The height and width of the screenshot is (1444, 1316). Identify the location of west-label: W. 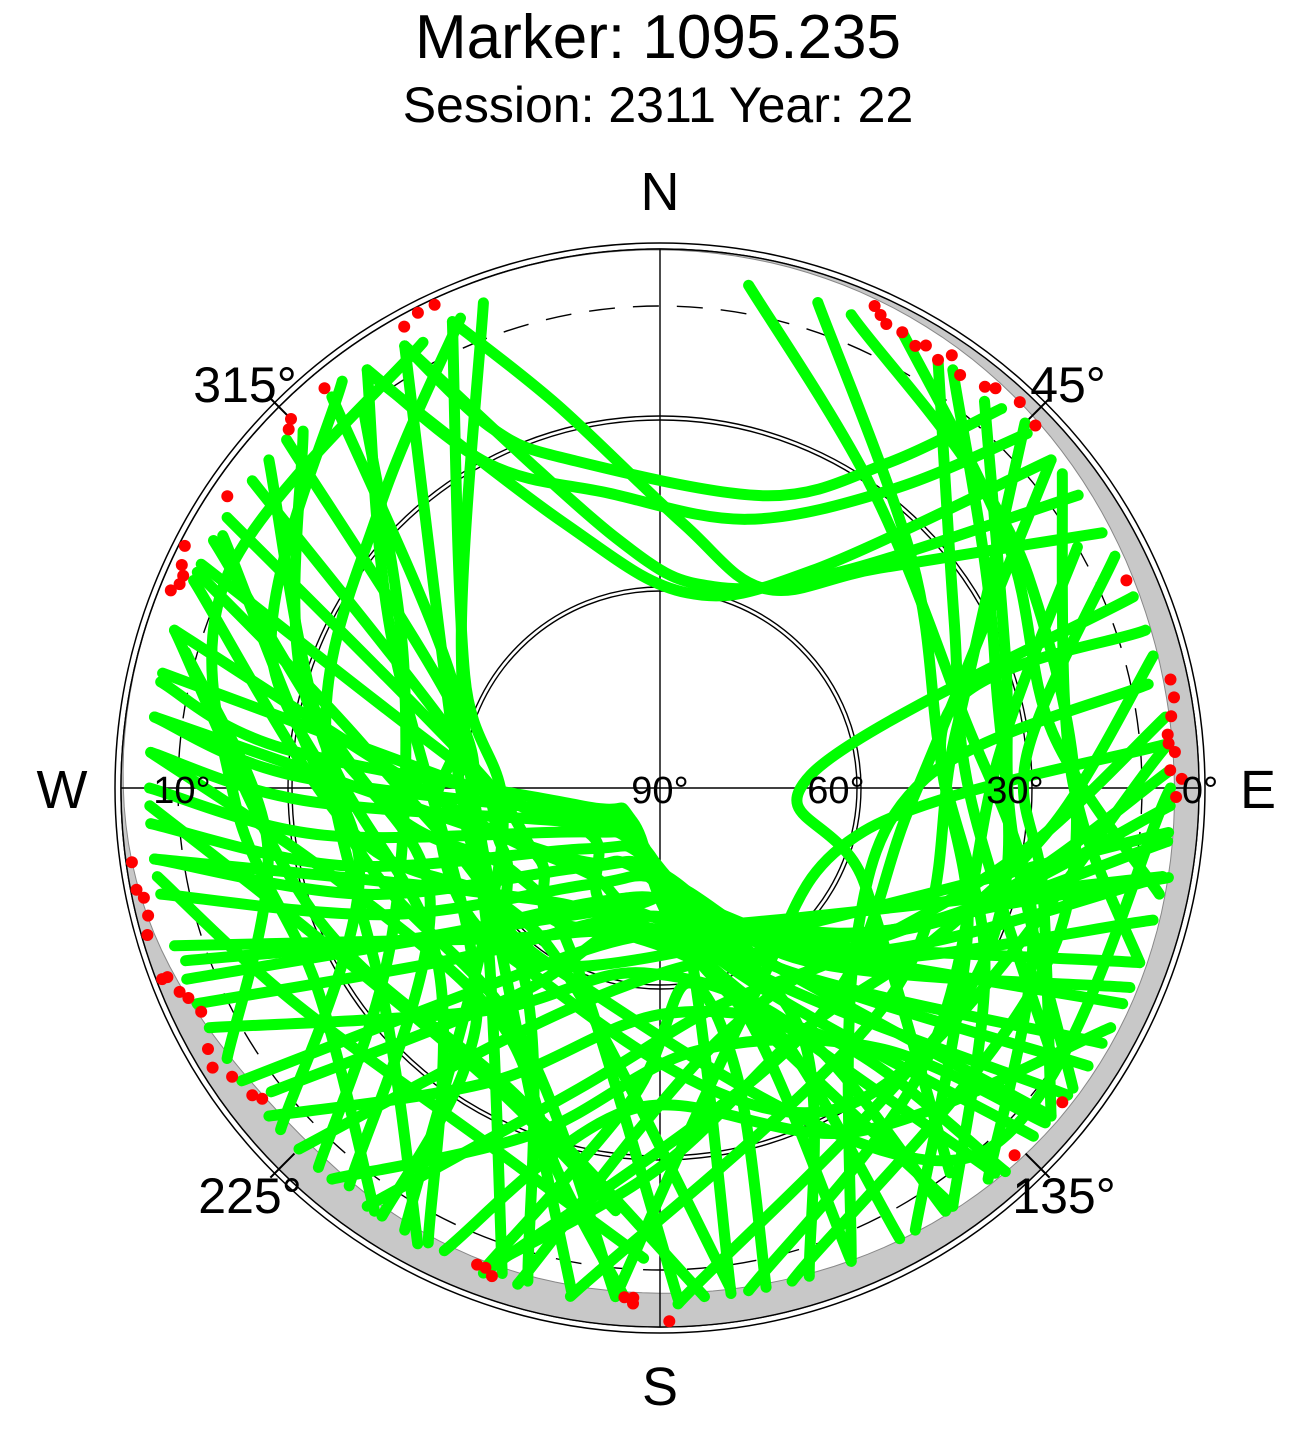
(62, 790).